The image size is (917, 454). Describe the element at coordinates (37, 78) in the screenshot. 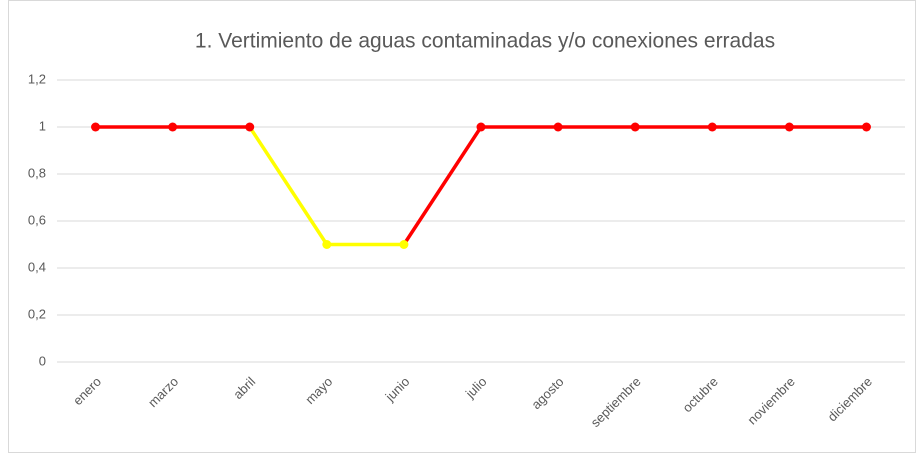

I see `y-tick-label: 1,2` at that location.